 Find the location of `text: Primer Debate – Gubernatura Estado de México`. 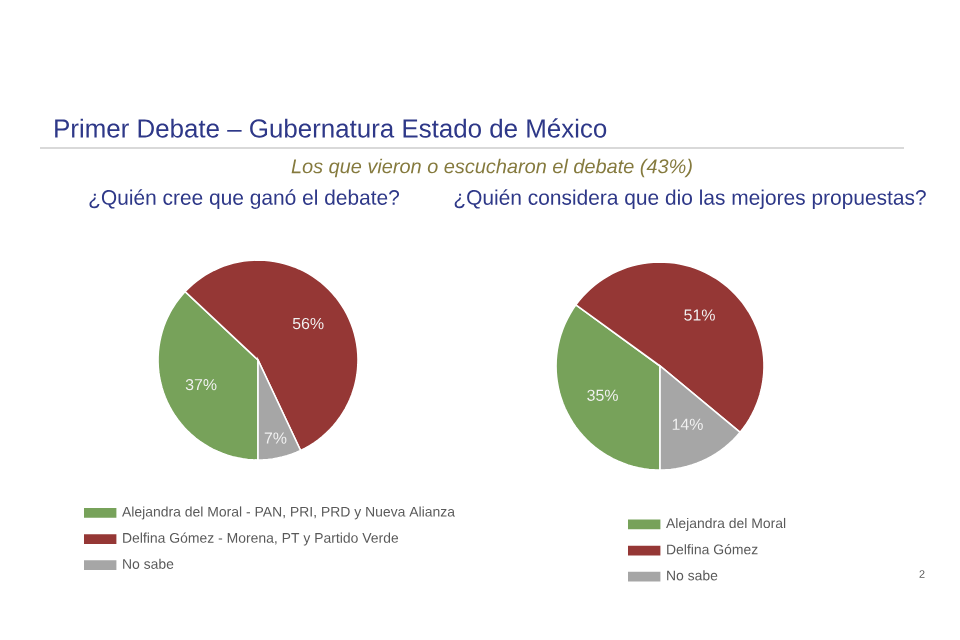

text: Primer Debate – Gubernatura Estado de México is located at coordinates (331, 128).